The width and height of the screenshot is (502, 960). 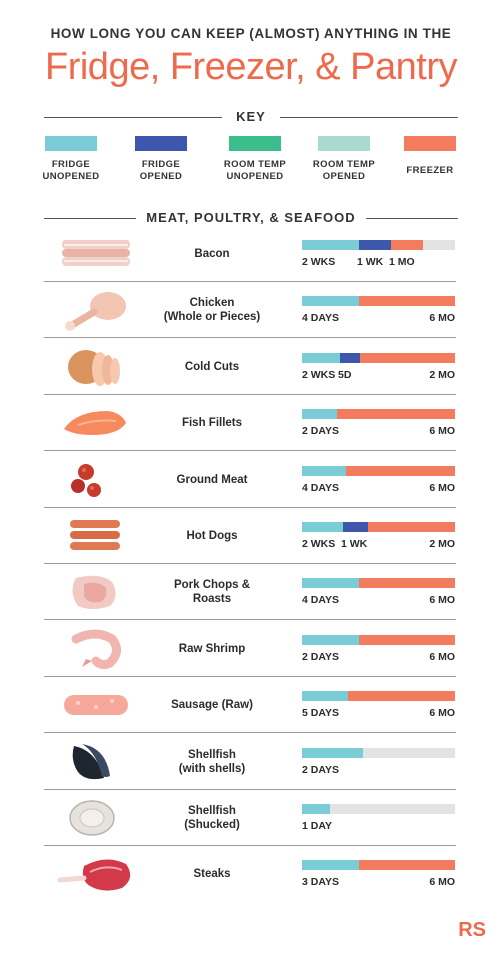 What do you see at coordinates (212, 762) in the screenshot?
I see `food-name: Shellfish (with shells)` at bounding box center [212, 762].